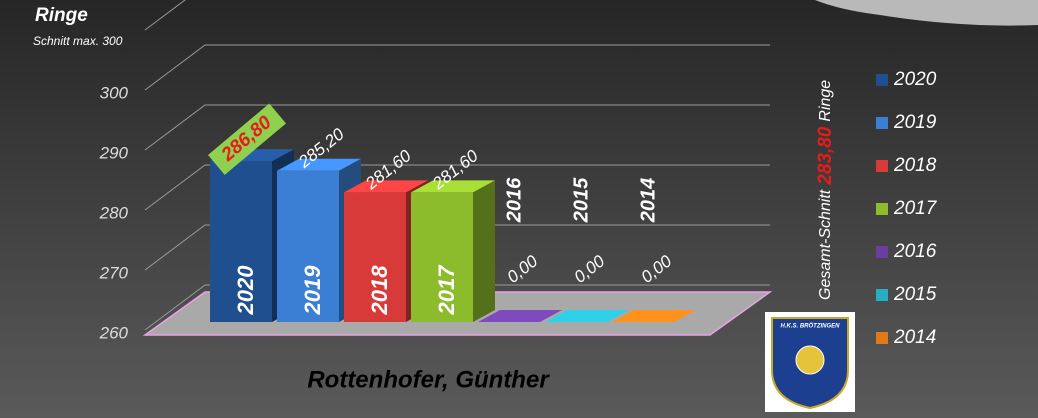 The height and width of the screenshot is (418, 1038). What do you see at coordinates (915, 122) in the screenshot?
I see `legend-label: 2019` at bounding box center [915, 122].